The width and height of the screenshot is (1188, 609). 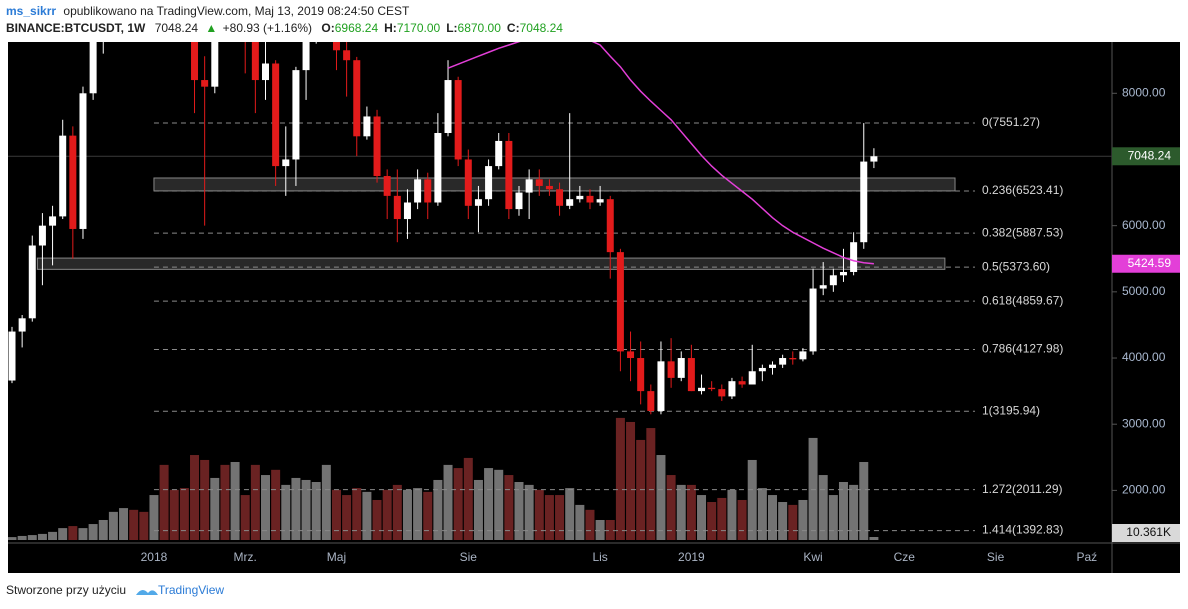 What do you see at coordinates (1144, 291) in the screenshot?
I see `y-tick-label: 5000.00` at bounding box center [1144, 291].